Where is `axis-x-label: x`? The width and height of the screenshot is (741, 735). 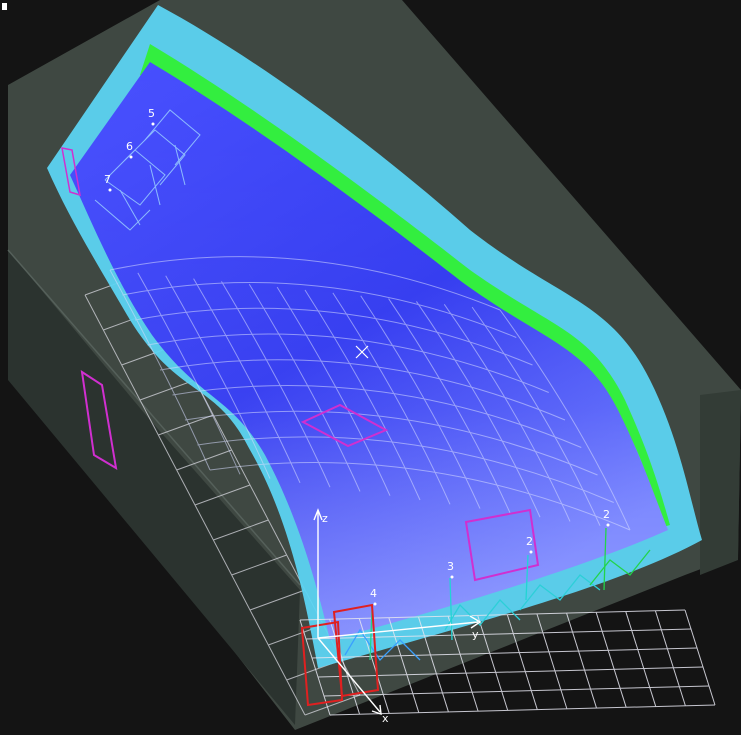
axis-x-label: x is located at coordinates (385, 718).